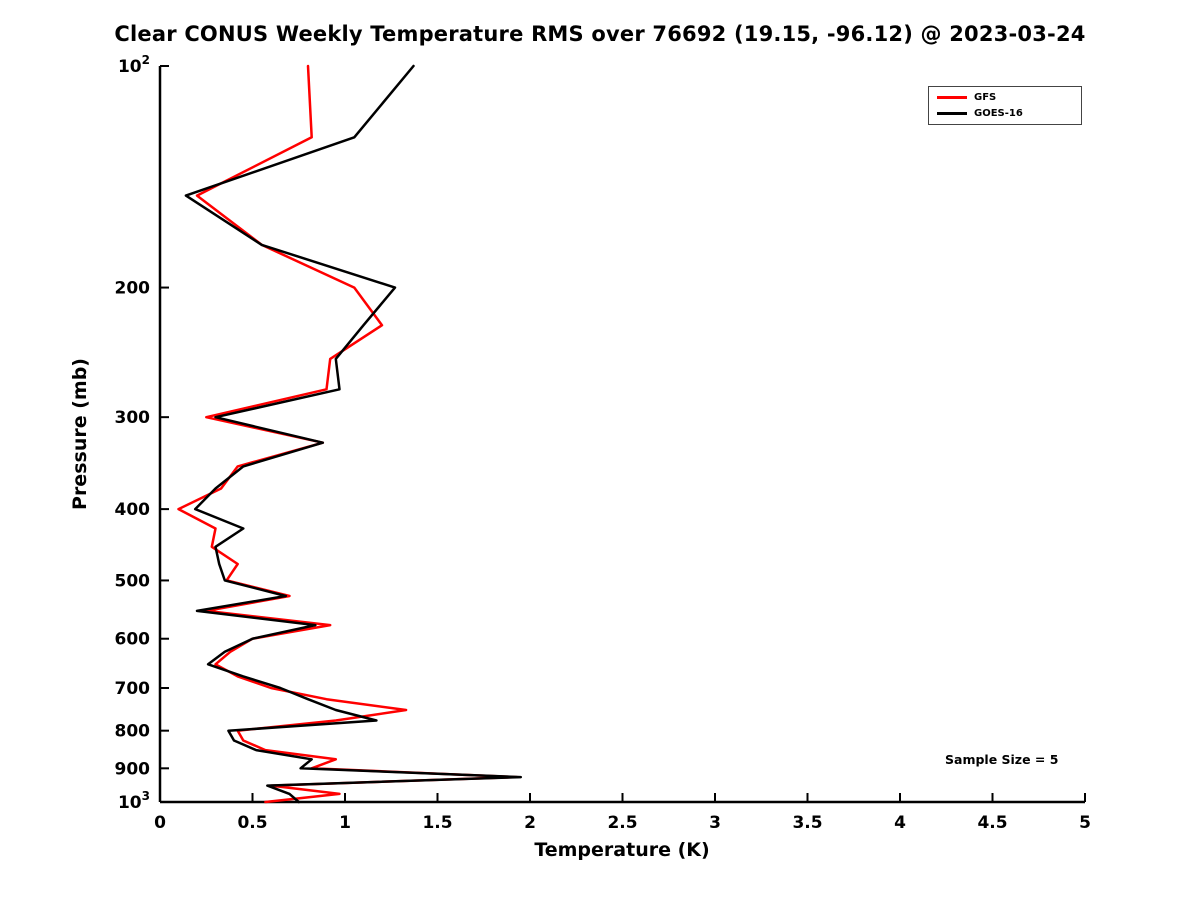 The height and width of the screenshot is (904, 1200). What do you see at coordinates (437, 823) in the screenshot?
I see `x-tick-label: 1.5` at bounding box center [437, 823].